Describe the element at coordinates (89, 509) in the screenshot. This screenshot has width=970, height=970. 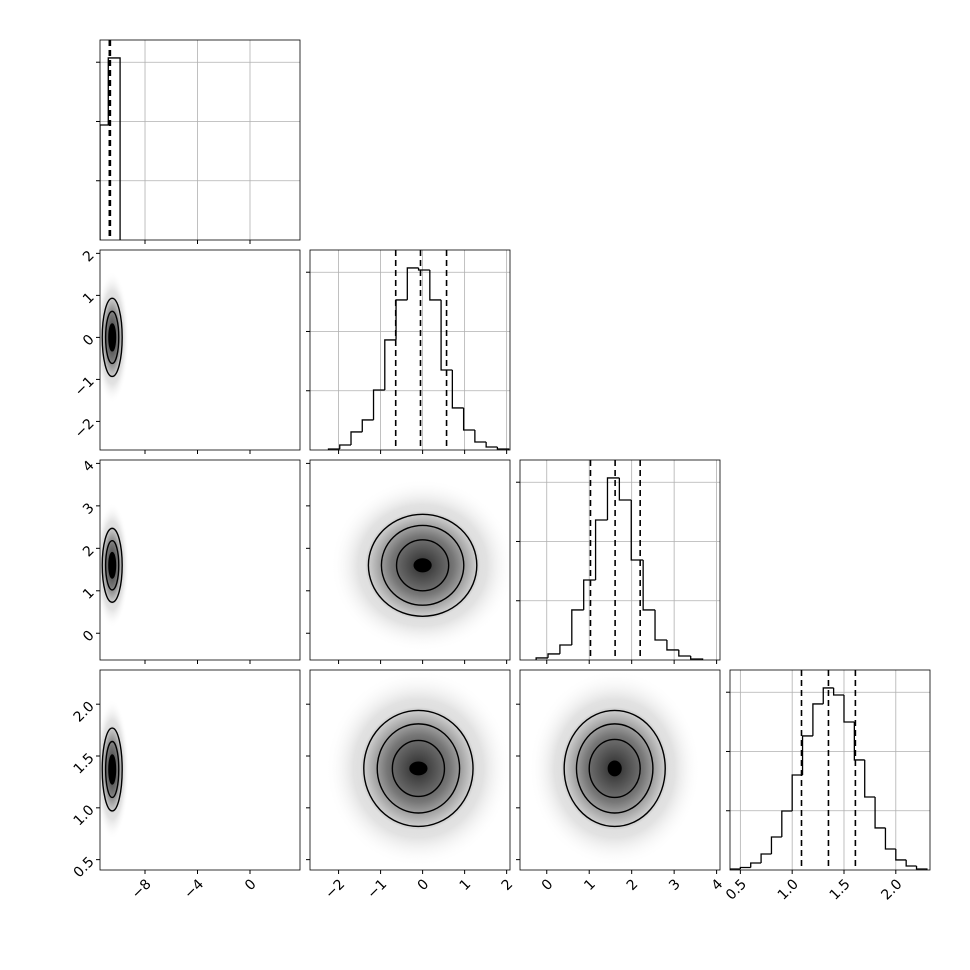
I see `y-tick-label: 3` at that location.